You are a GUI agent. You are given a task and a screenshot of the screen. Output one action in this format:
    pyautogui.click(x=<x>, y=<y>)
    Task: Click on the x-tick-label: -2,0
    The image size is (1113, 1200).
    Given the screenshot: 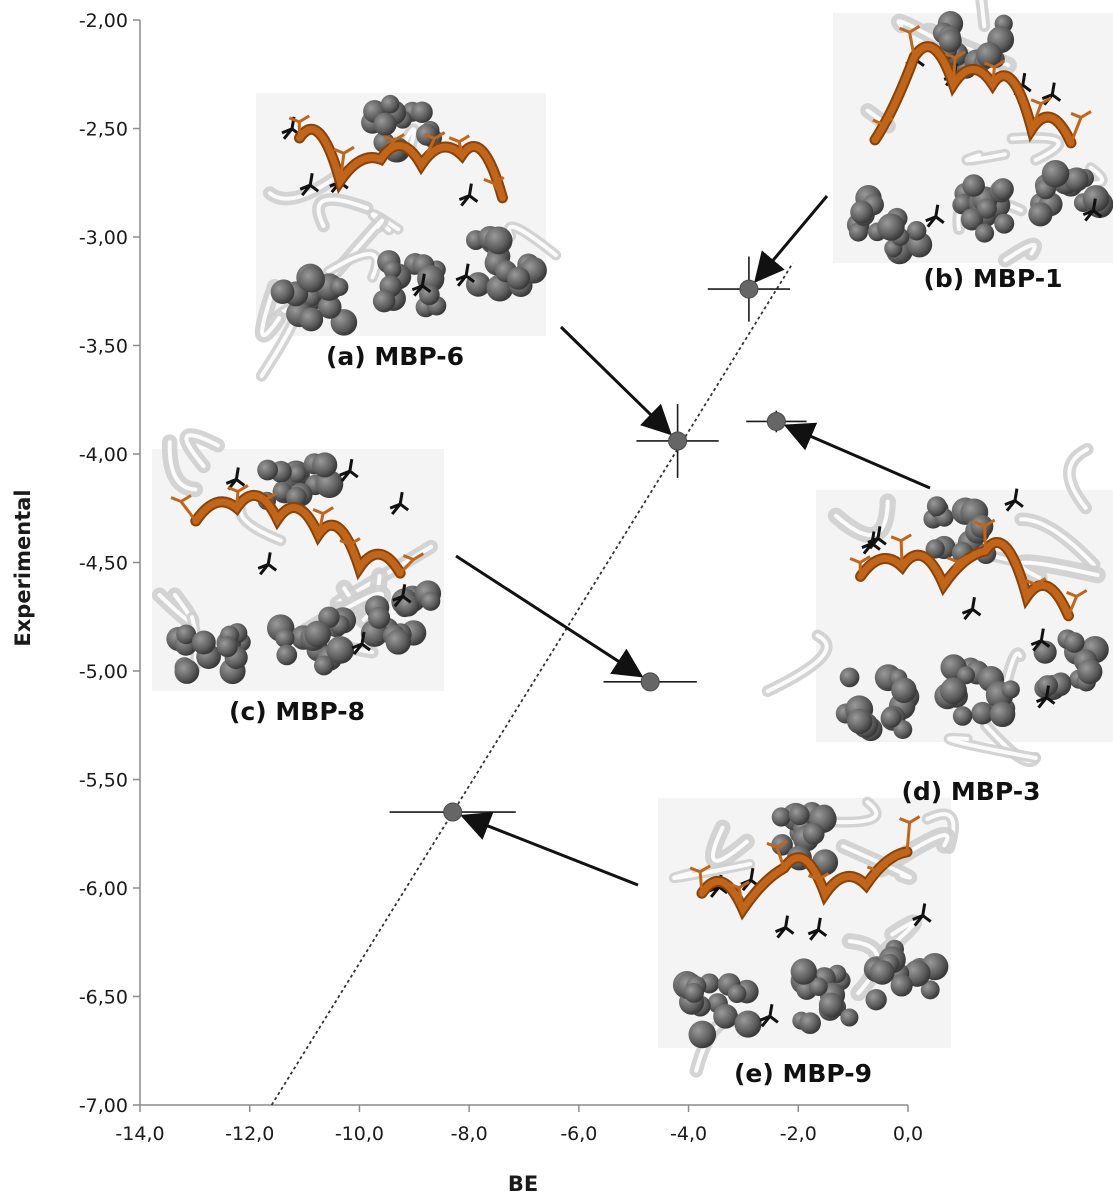 What is the action you would take?
    pyautogui.click(x=798, y=1134)
    